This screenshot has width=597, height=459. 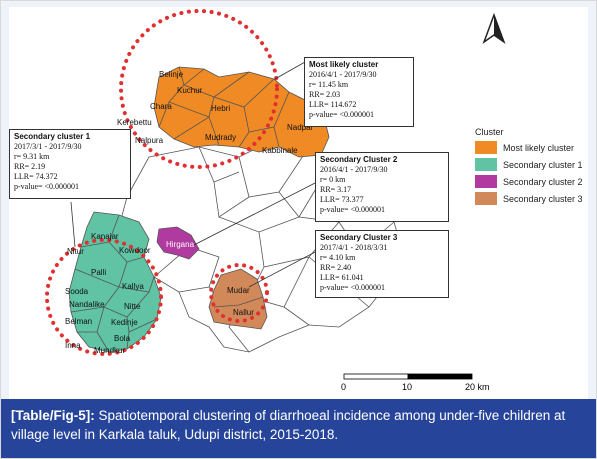 I want to click on village-label: Nitte, so click(x=132, y=306).